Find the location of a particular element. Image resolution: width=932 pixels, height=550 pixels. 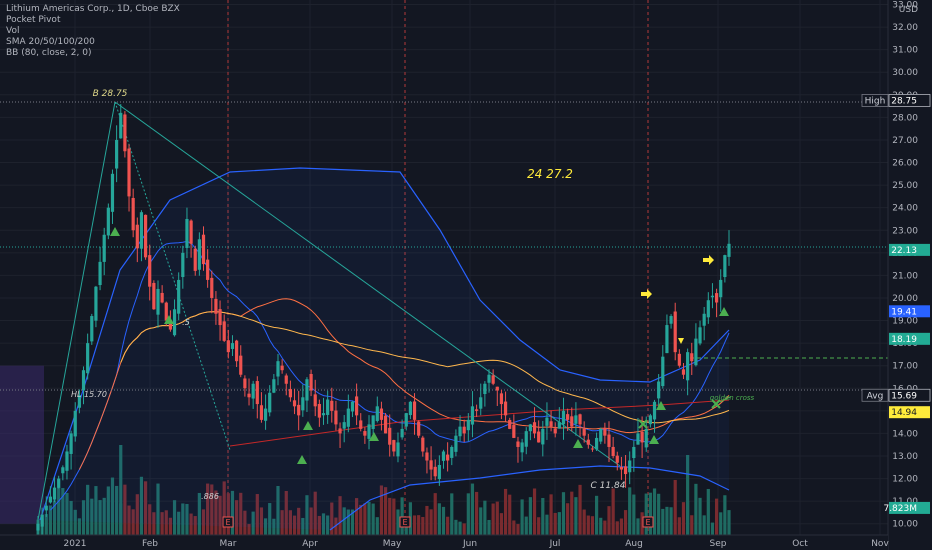

time-tick-label: 2021 is located at coordinates (75, 544).